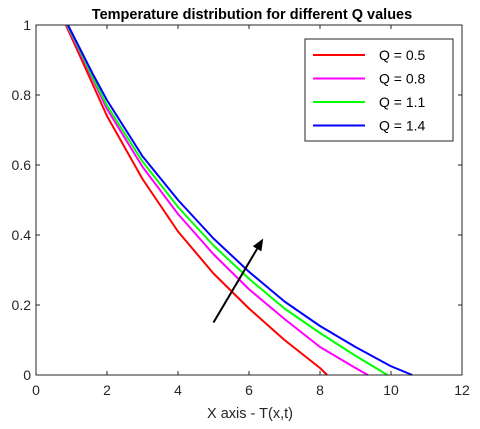 This screenshot has width=480, height=429. I want to click on x-tick-label: 10, so click(391, 390).